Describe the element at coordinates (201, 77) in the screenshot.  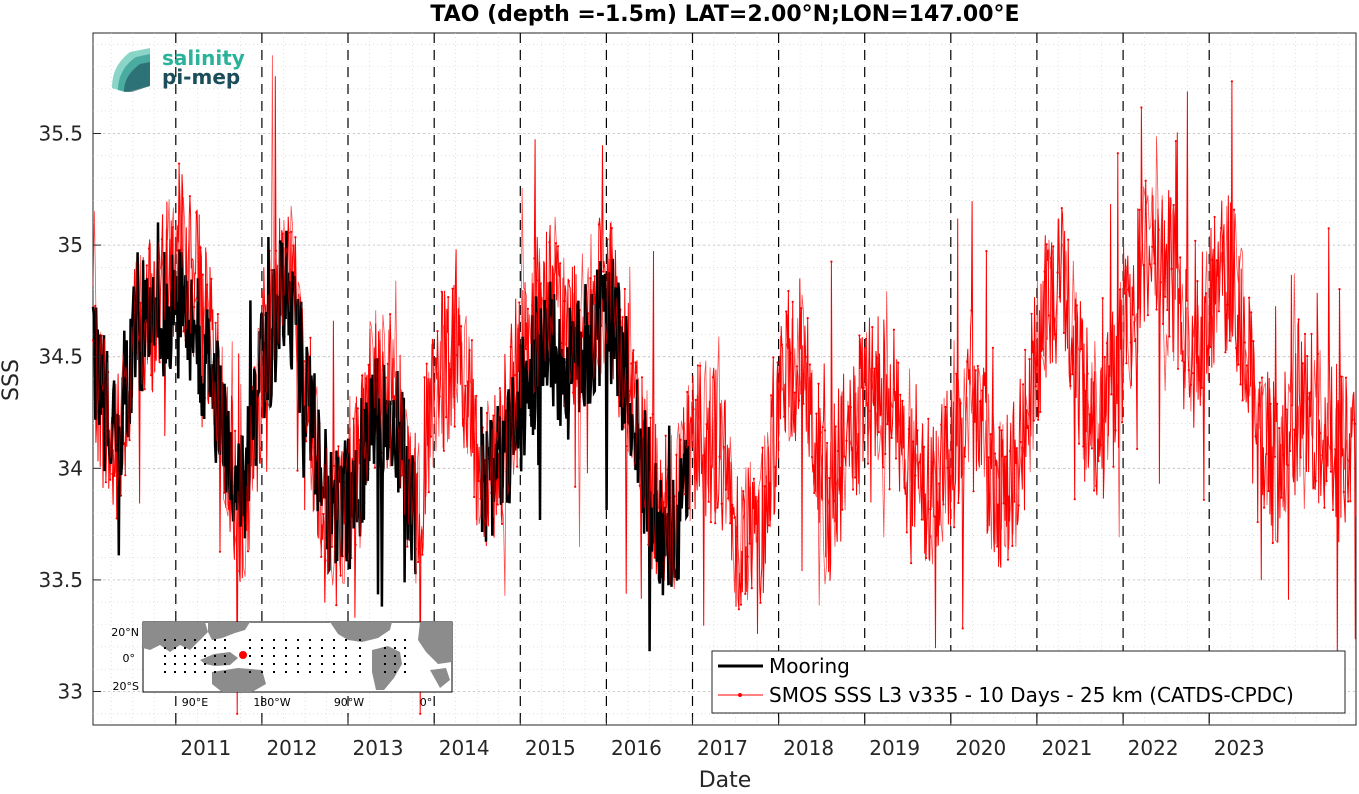
I see `logo-line-2: pi-mep` at that location.